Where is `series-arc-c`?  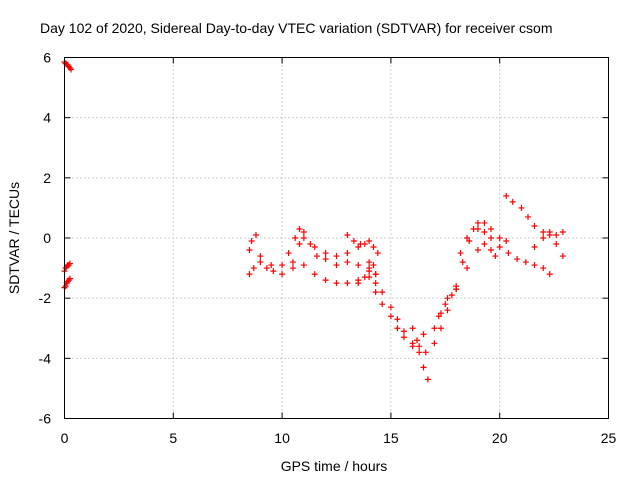 series-arc-c is located at coordinates (328, 250).